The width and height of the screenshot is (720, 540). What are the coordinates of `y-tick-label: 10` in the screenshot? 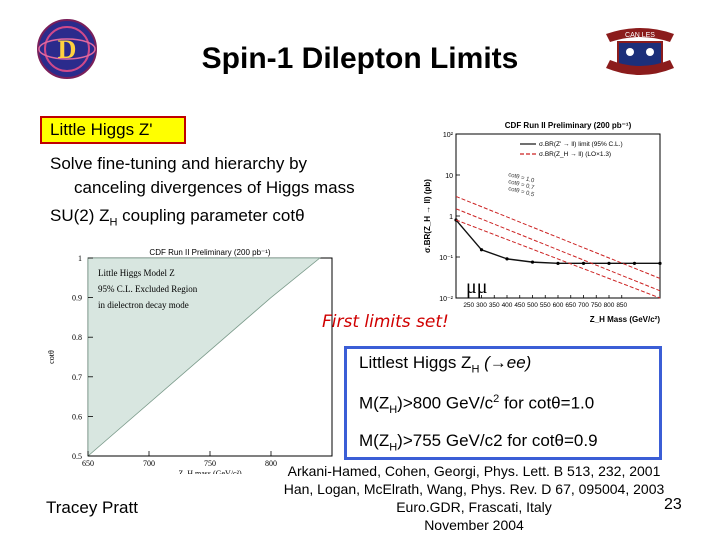 It's located at (449, 176).